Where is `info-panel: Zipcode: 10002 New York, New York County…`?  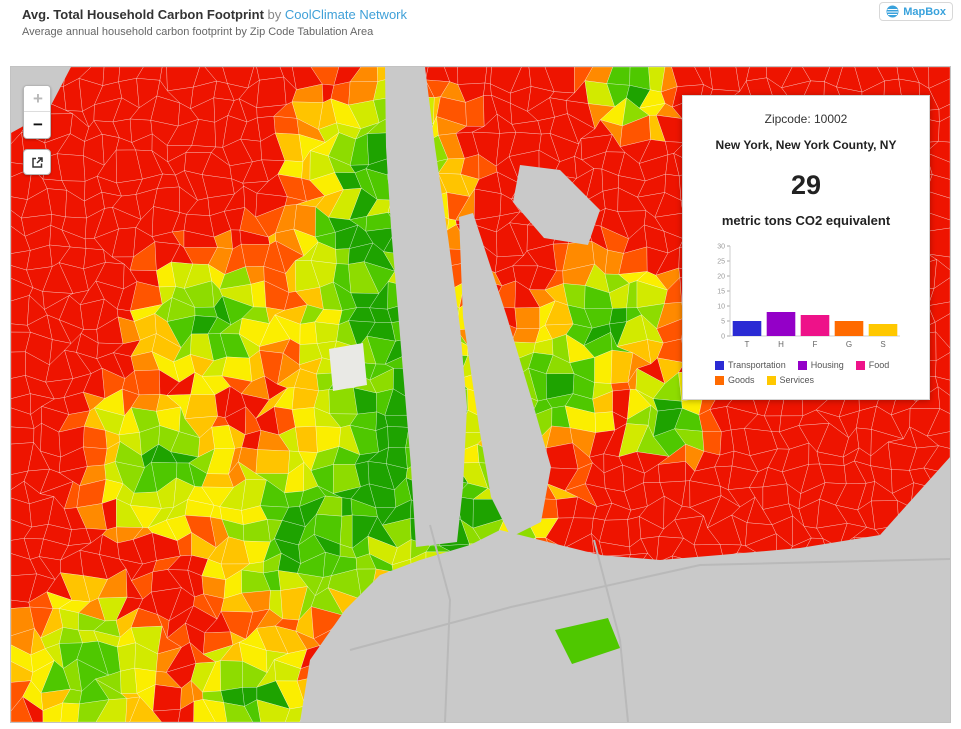 info-panel: Zipcode: 10002 New York, New York County… is located at coordinates (806, 247).